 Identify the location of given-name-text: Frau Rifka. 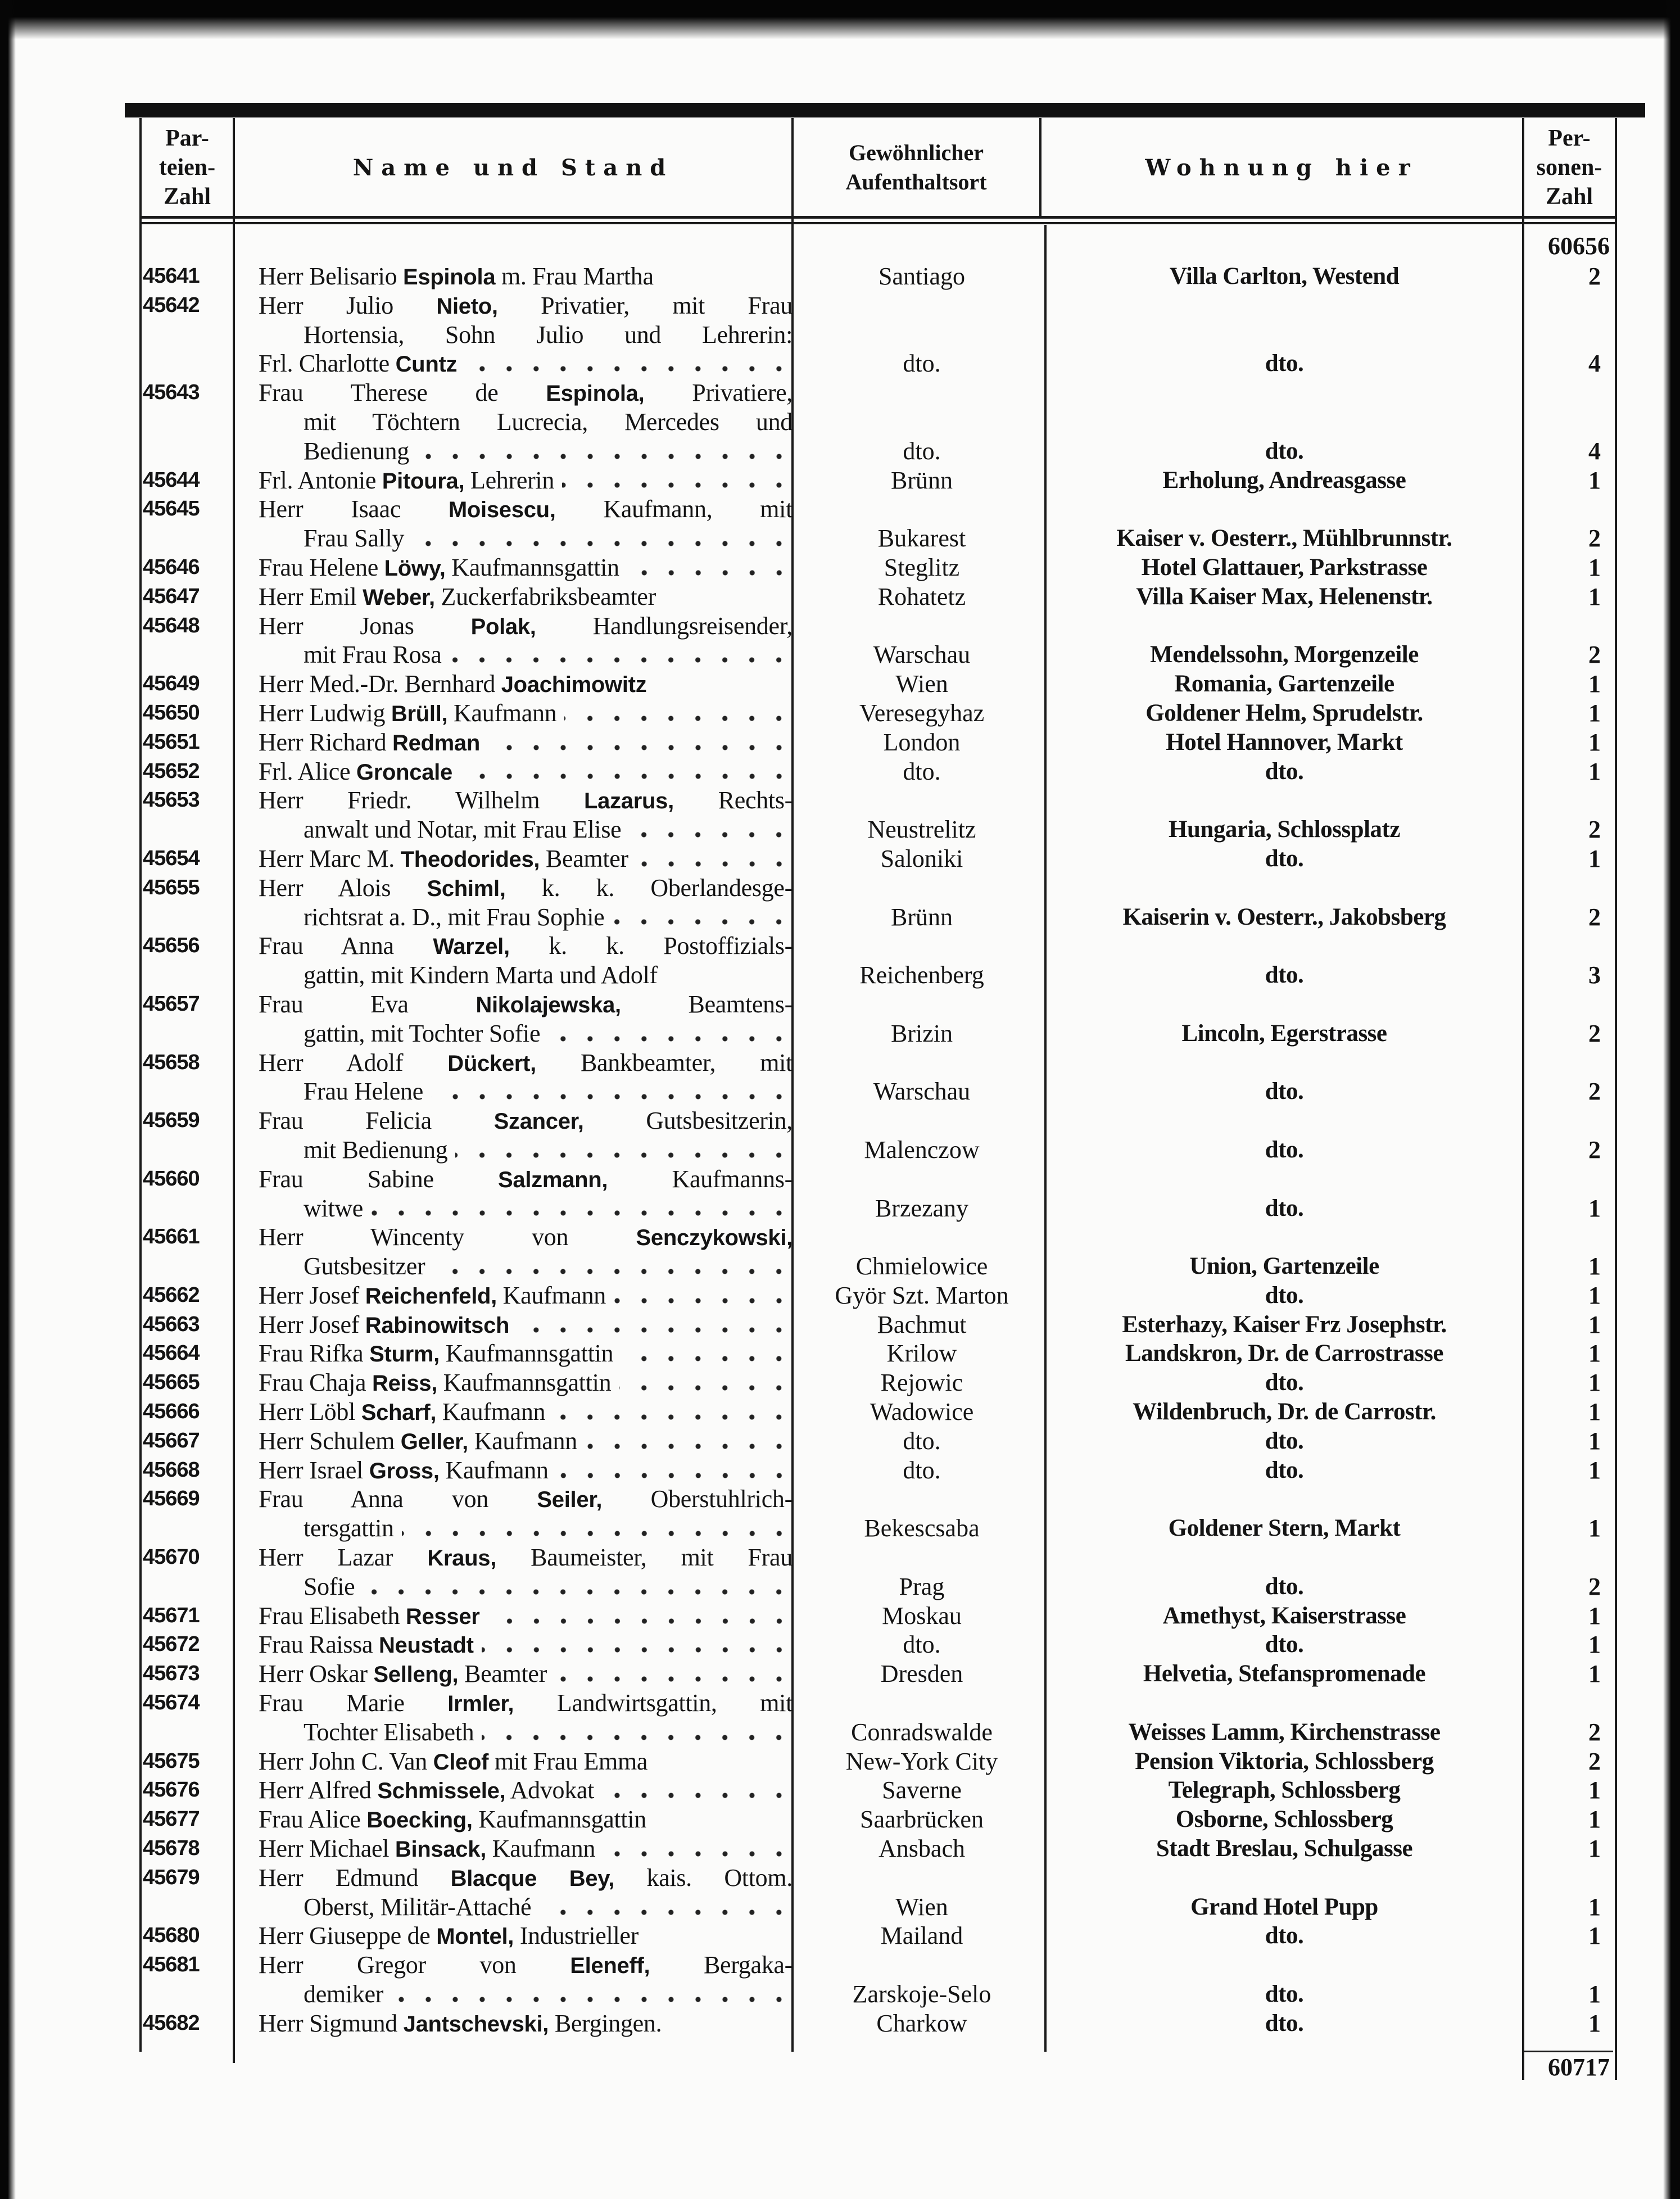
(314, 1354).